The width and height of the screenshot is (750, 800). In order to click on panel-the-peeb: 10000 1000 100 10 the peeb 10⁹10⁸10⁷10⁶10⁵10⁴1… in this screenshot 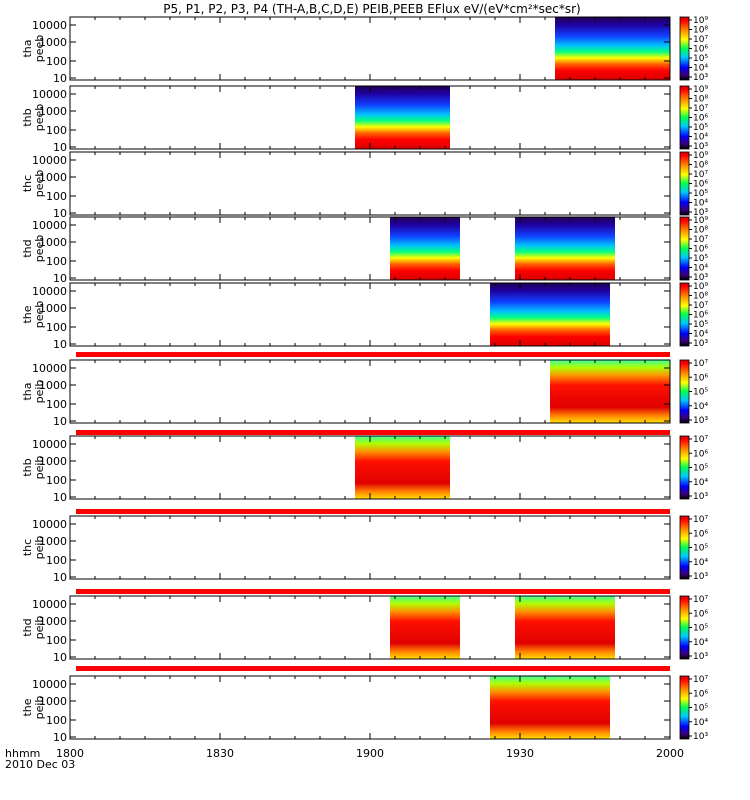, I will do `click(364, 316)`.